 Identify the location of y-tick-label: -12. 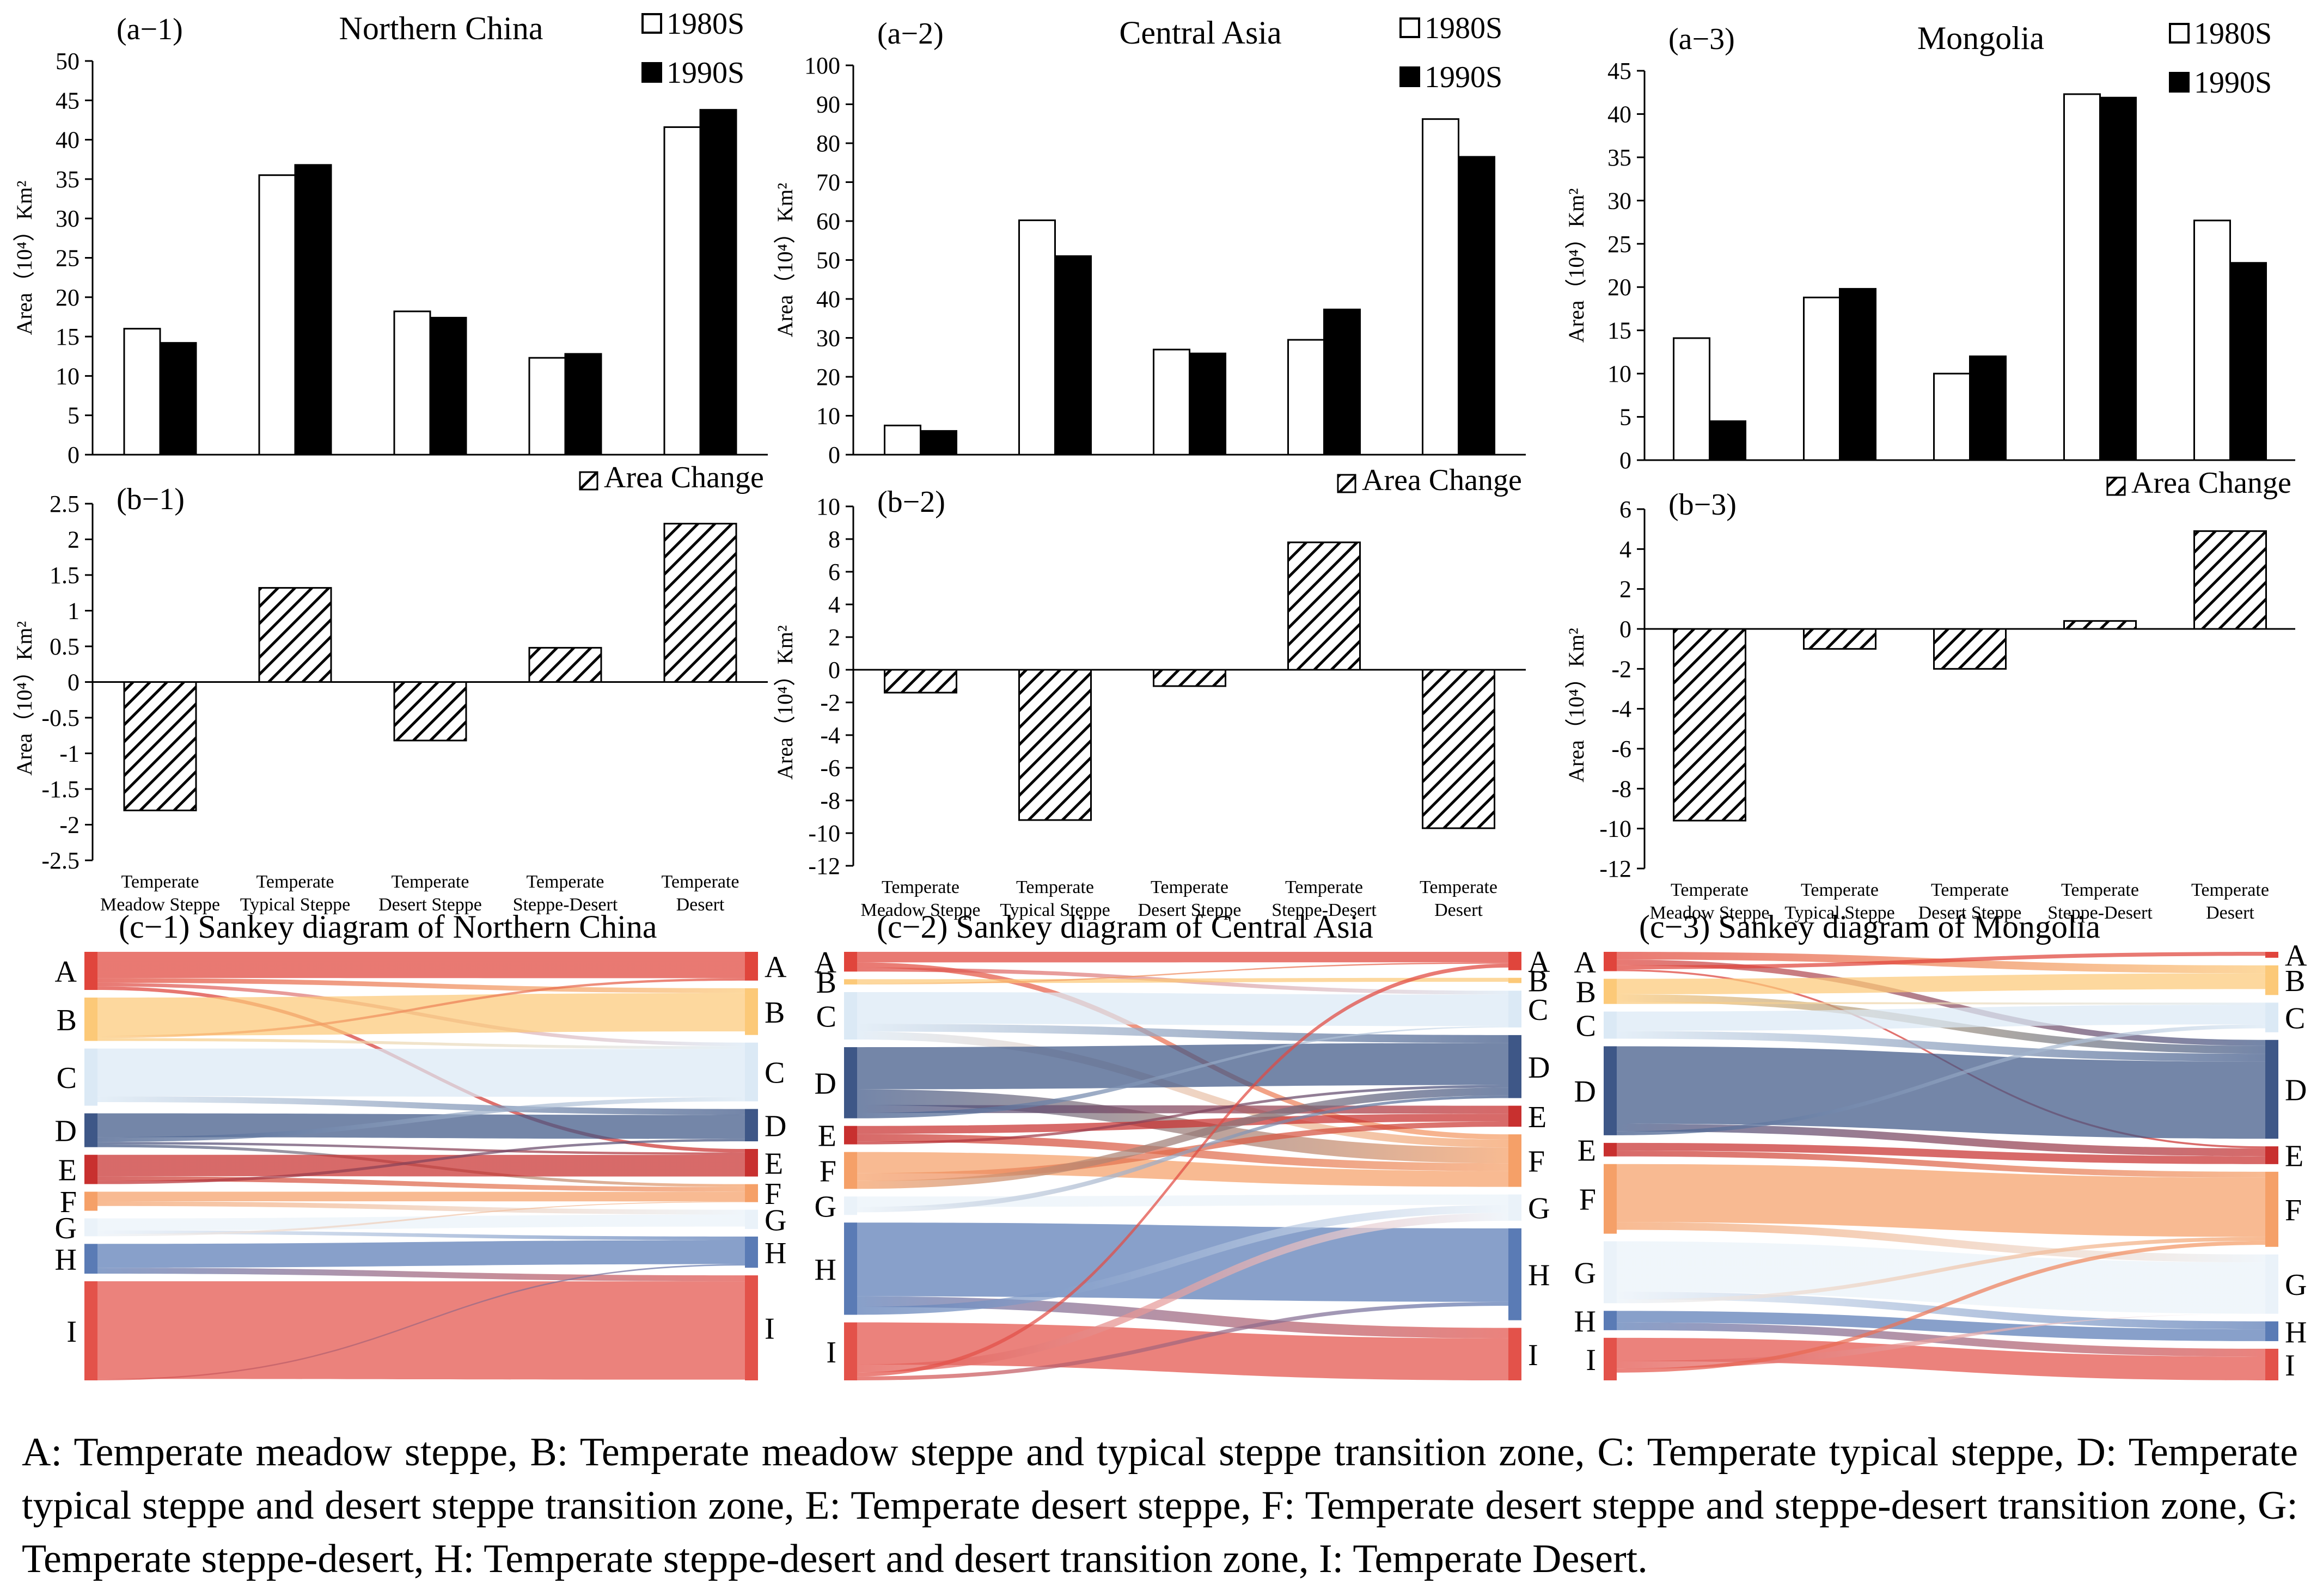
(824, 866).